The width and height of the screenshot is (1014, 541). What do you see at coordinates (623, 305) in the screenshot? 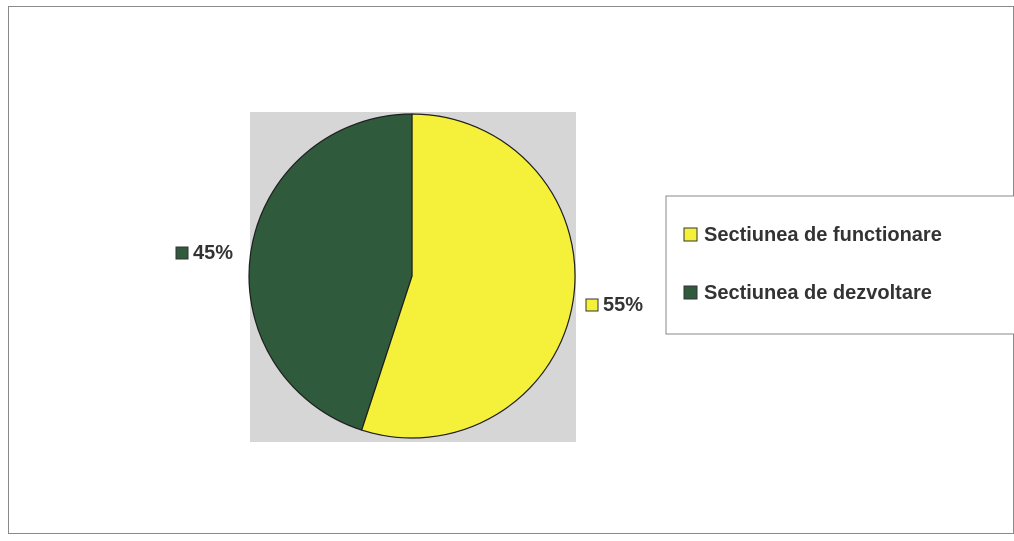
I see `data-label-1: 55%` at bounding box center [623, 305].